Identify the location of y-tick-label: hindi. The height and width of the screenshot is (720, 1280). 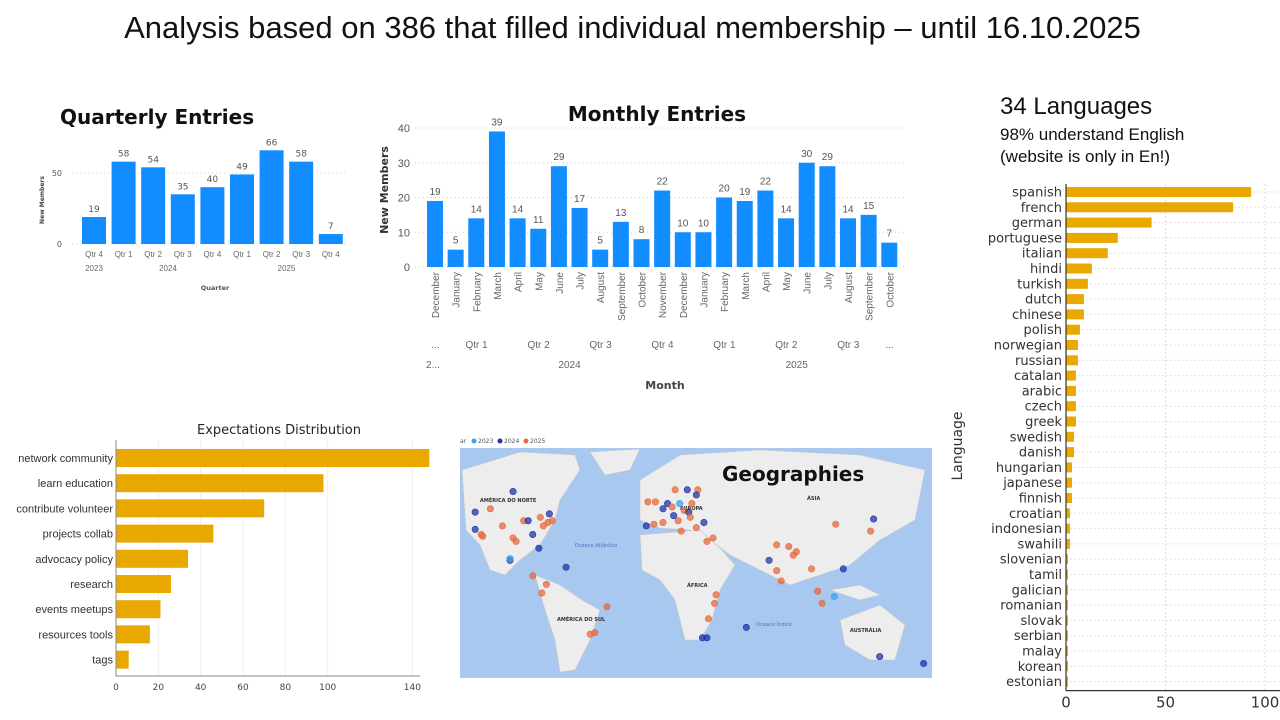
(1046, 269).